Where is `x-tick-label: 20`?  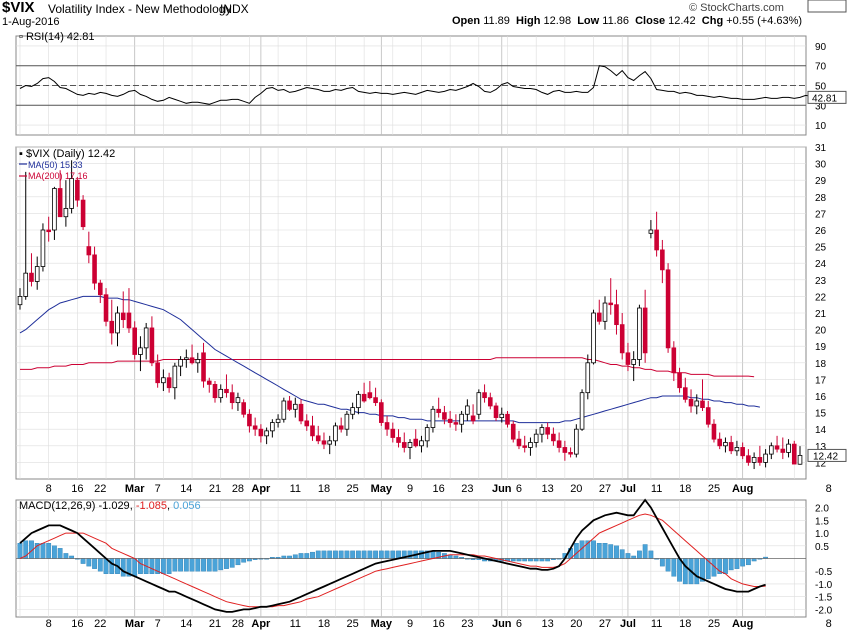
x-tick-label: 20 is located at coordinates (576, 489).